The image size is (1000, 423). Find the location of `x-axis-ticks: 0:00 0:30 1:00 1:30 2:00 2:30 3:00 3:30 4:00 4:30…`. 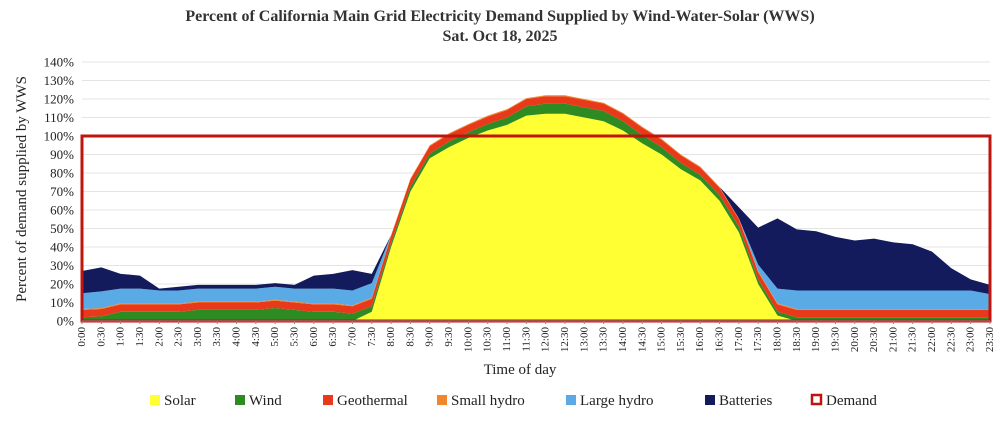

x-axis-ticks: 0:00 0:30 1:00 1:30 2:00 2:30 3:00 3:30 4:00 4:30… is located at coordinates (536, 336).